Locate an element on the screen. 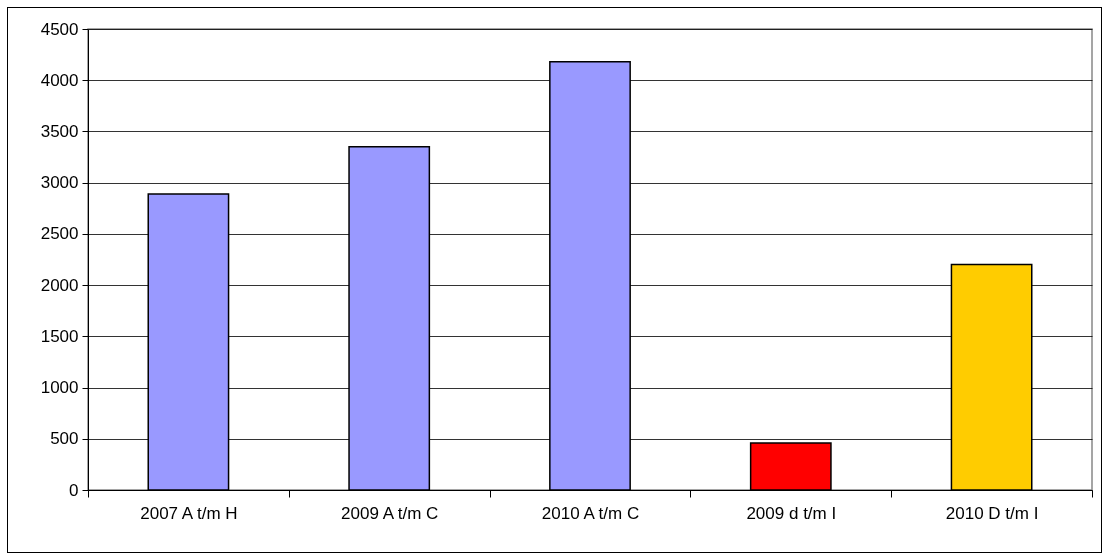 The width and height of the screenshot is (1104, 555). y-tick-label: 3500 is located at coordinates (59, 131).